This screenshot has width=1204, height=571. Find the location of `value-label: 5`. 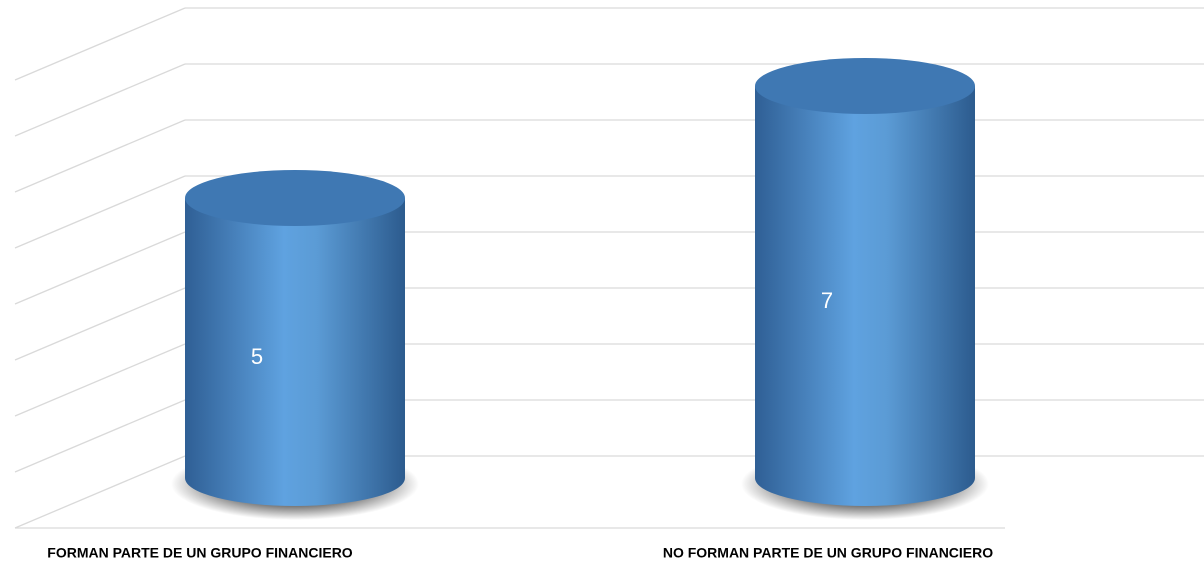

value-label: 5 is located at coordinates (257, 356).